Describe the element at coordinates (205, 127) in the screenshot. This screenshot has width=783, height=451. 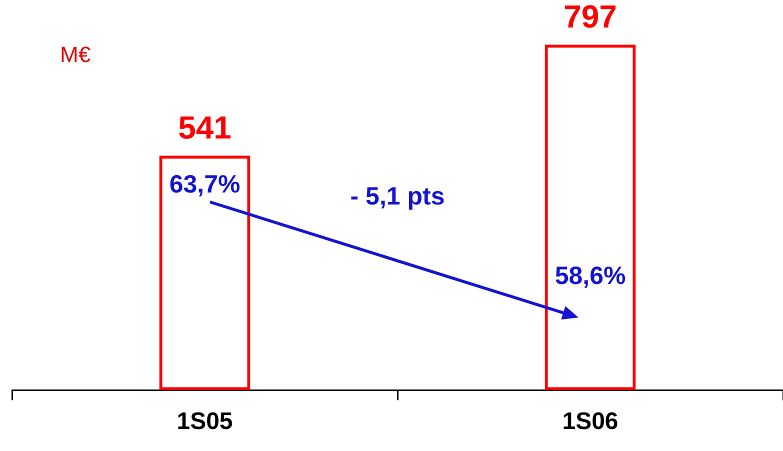
I see `data-label: 541` at that location.